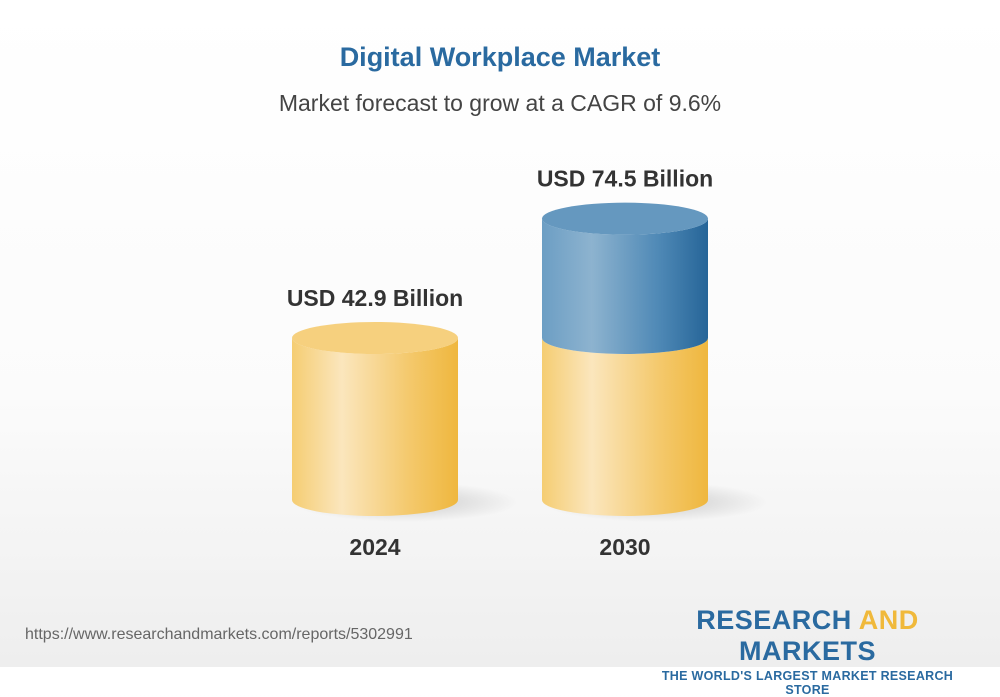 The height and width of the screenshot is (697, 1000). What do you see at coordinates (625, 427) in the screenshot?
I see `bar-base-2030` at bounding box center [625, 427].